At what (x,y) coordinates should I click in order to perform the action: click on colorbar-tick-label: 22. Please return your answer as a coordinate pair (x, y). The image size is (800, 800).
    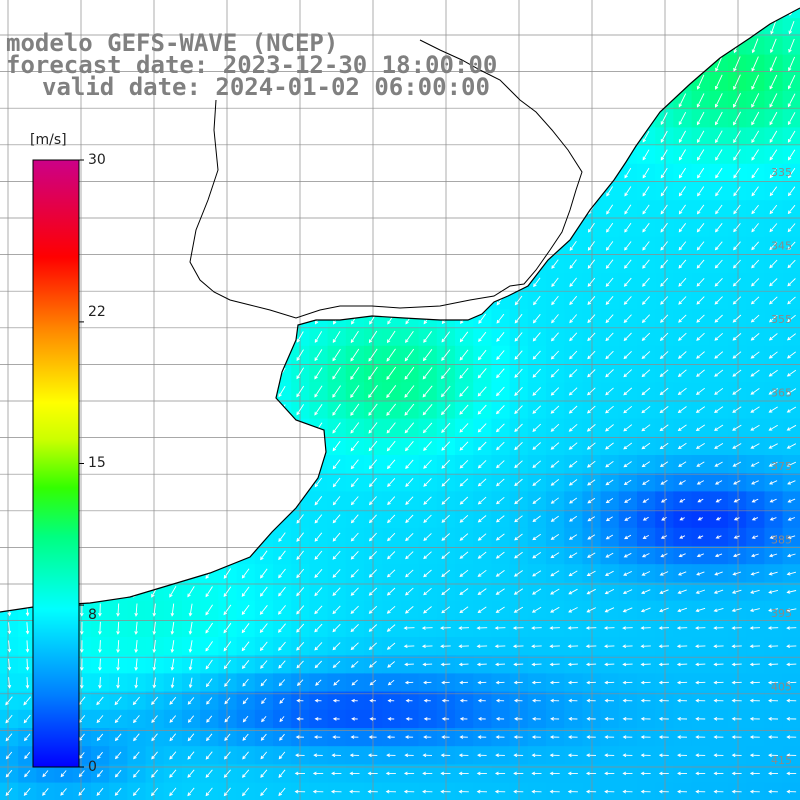
    Looking at the image, I should click on (97, 312).